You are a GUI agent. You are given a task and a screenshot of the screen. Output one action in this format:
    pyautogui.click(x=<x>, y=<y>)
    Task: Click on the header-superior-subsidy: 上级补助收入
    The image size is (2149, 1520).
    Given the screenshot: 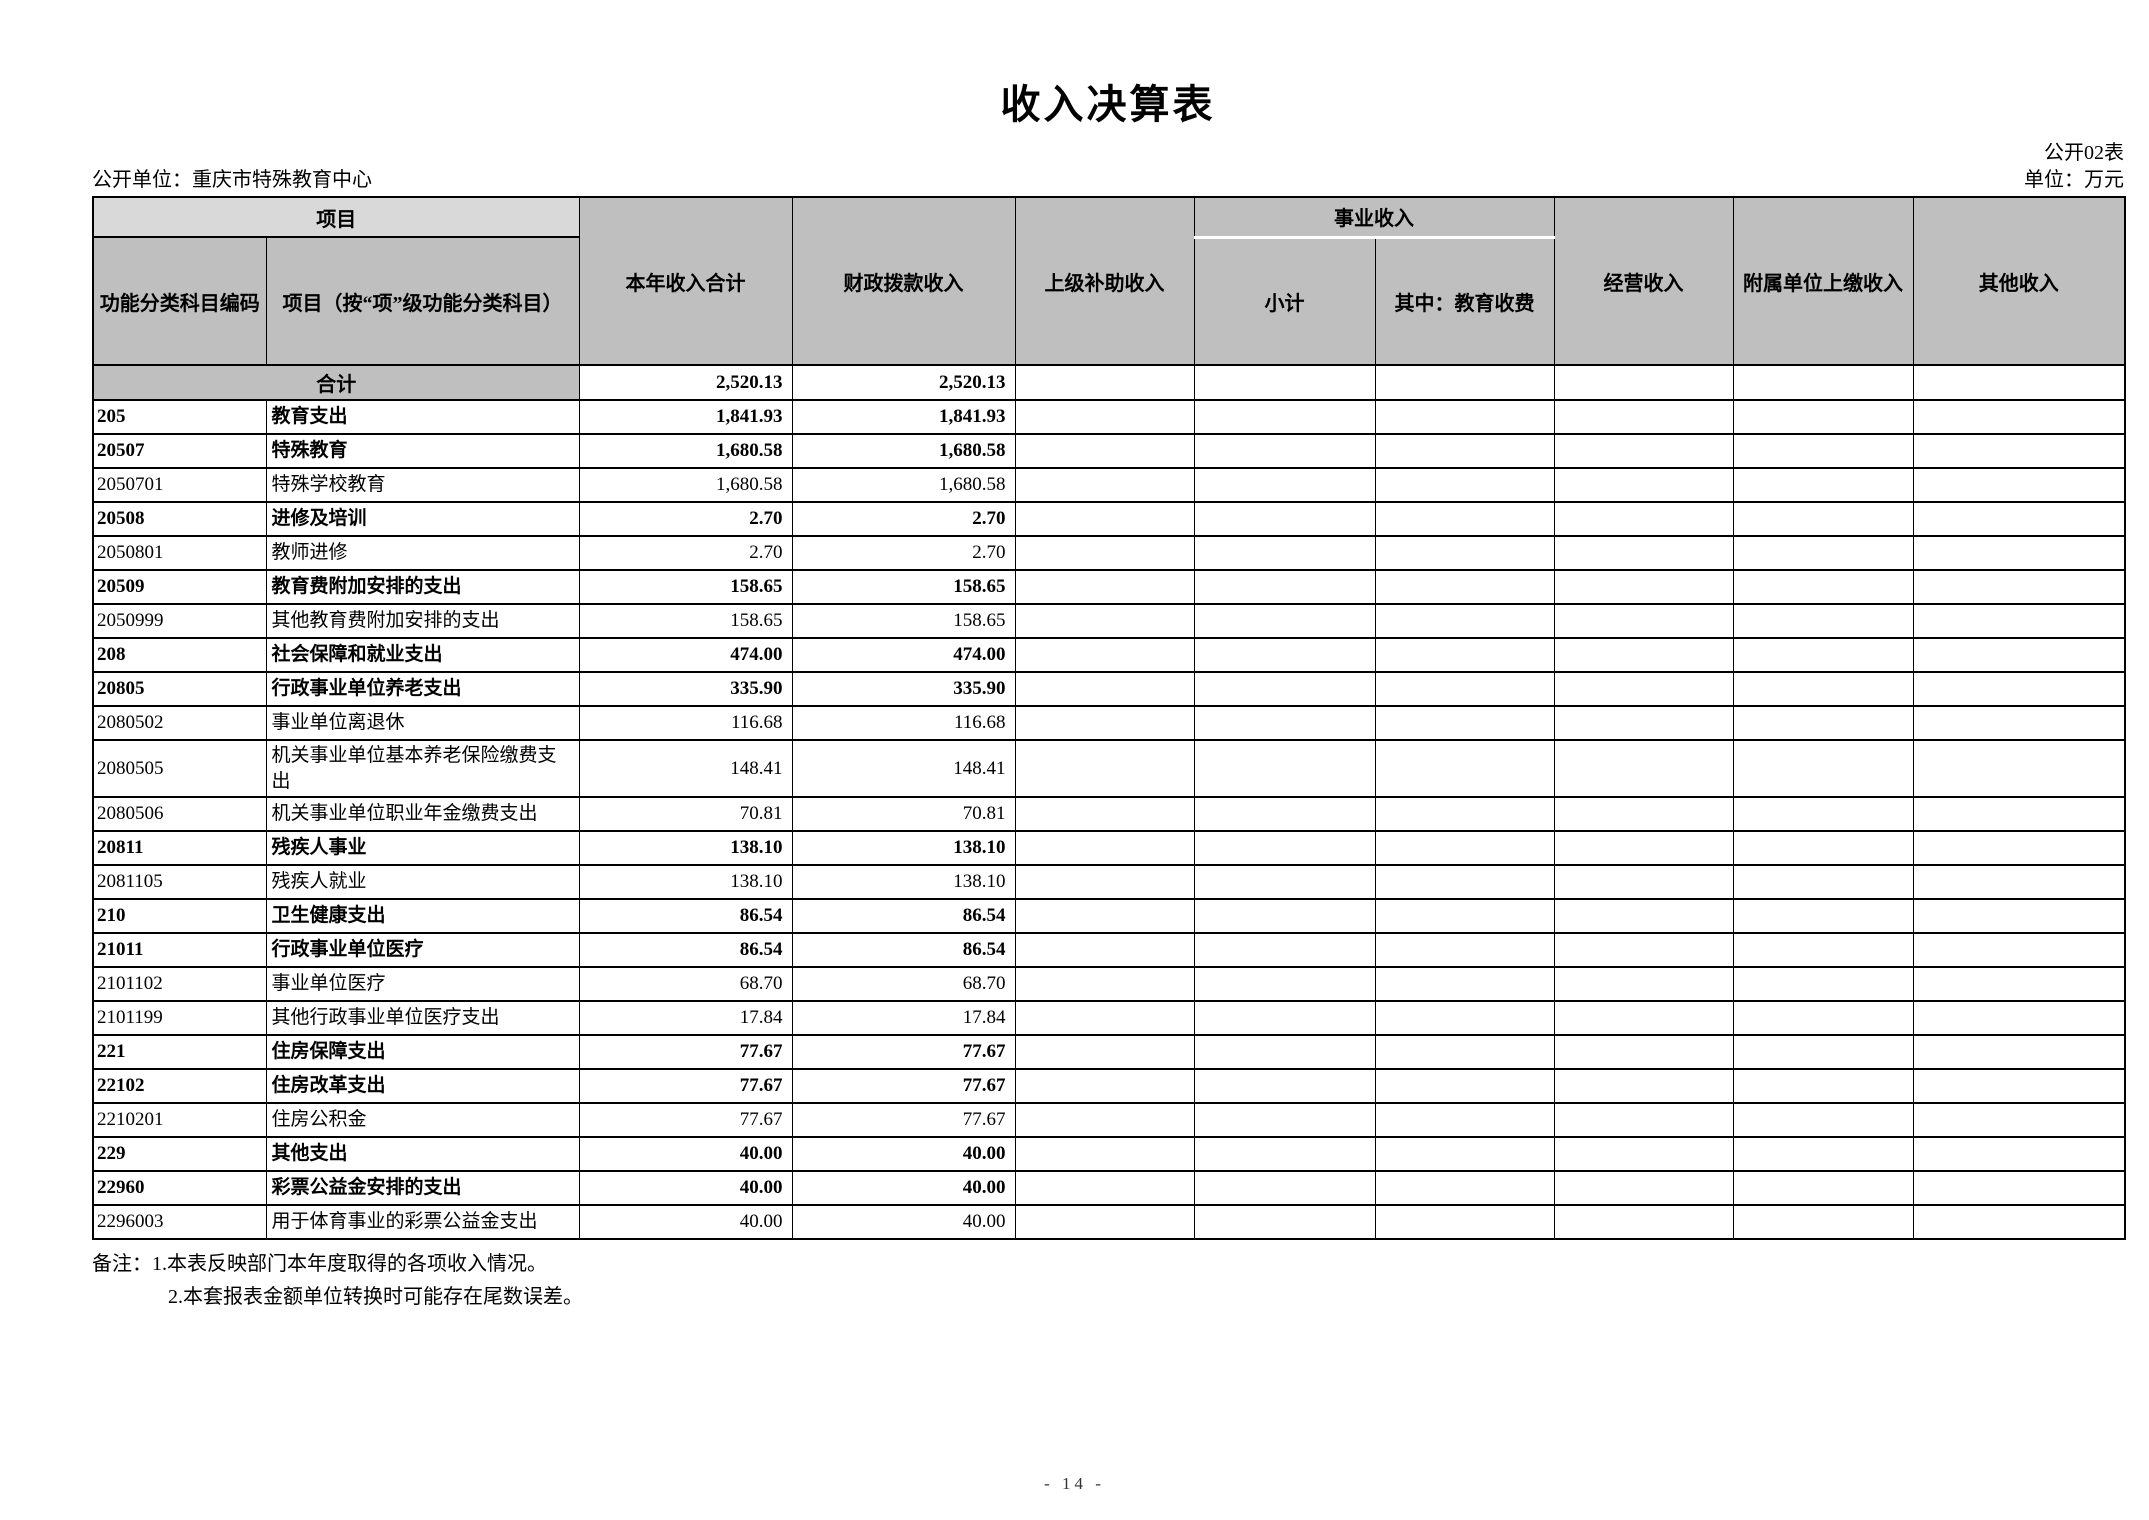 What is the action you would take?
    pyautogui.click(x=1104, y=281)
    